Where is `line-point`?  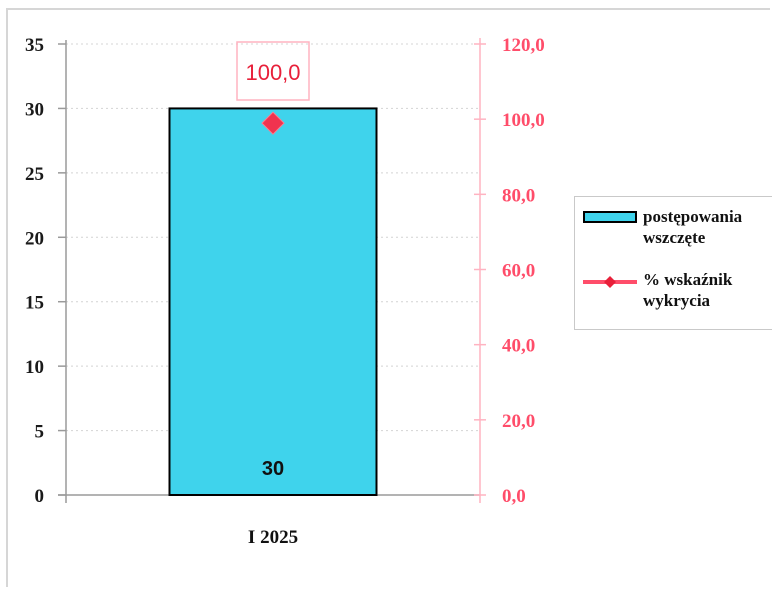 line-point is located at coordinates (273, 123).